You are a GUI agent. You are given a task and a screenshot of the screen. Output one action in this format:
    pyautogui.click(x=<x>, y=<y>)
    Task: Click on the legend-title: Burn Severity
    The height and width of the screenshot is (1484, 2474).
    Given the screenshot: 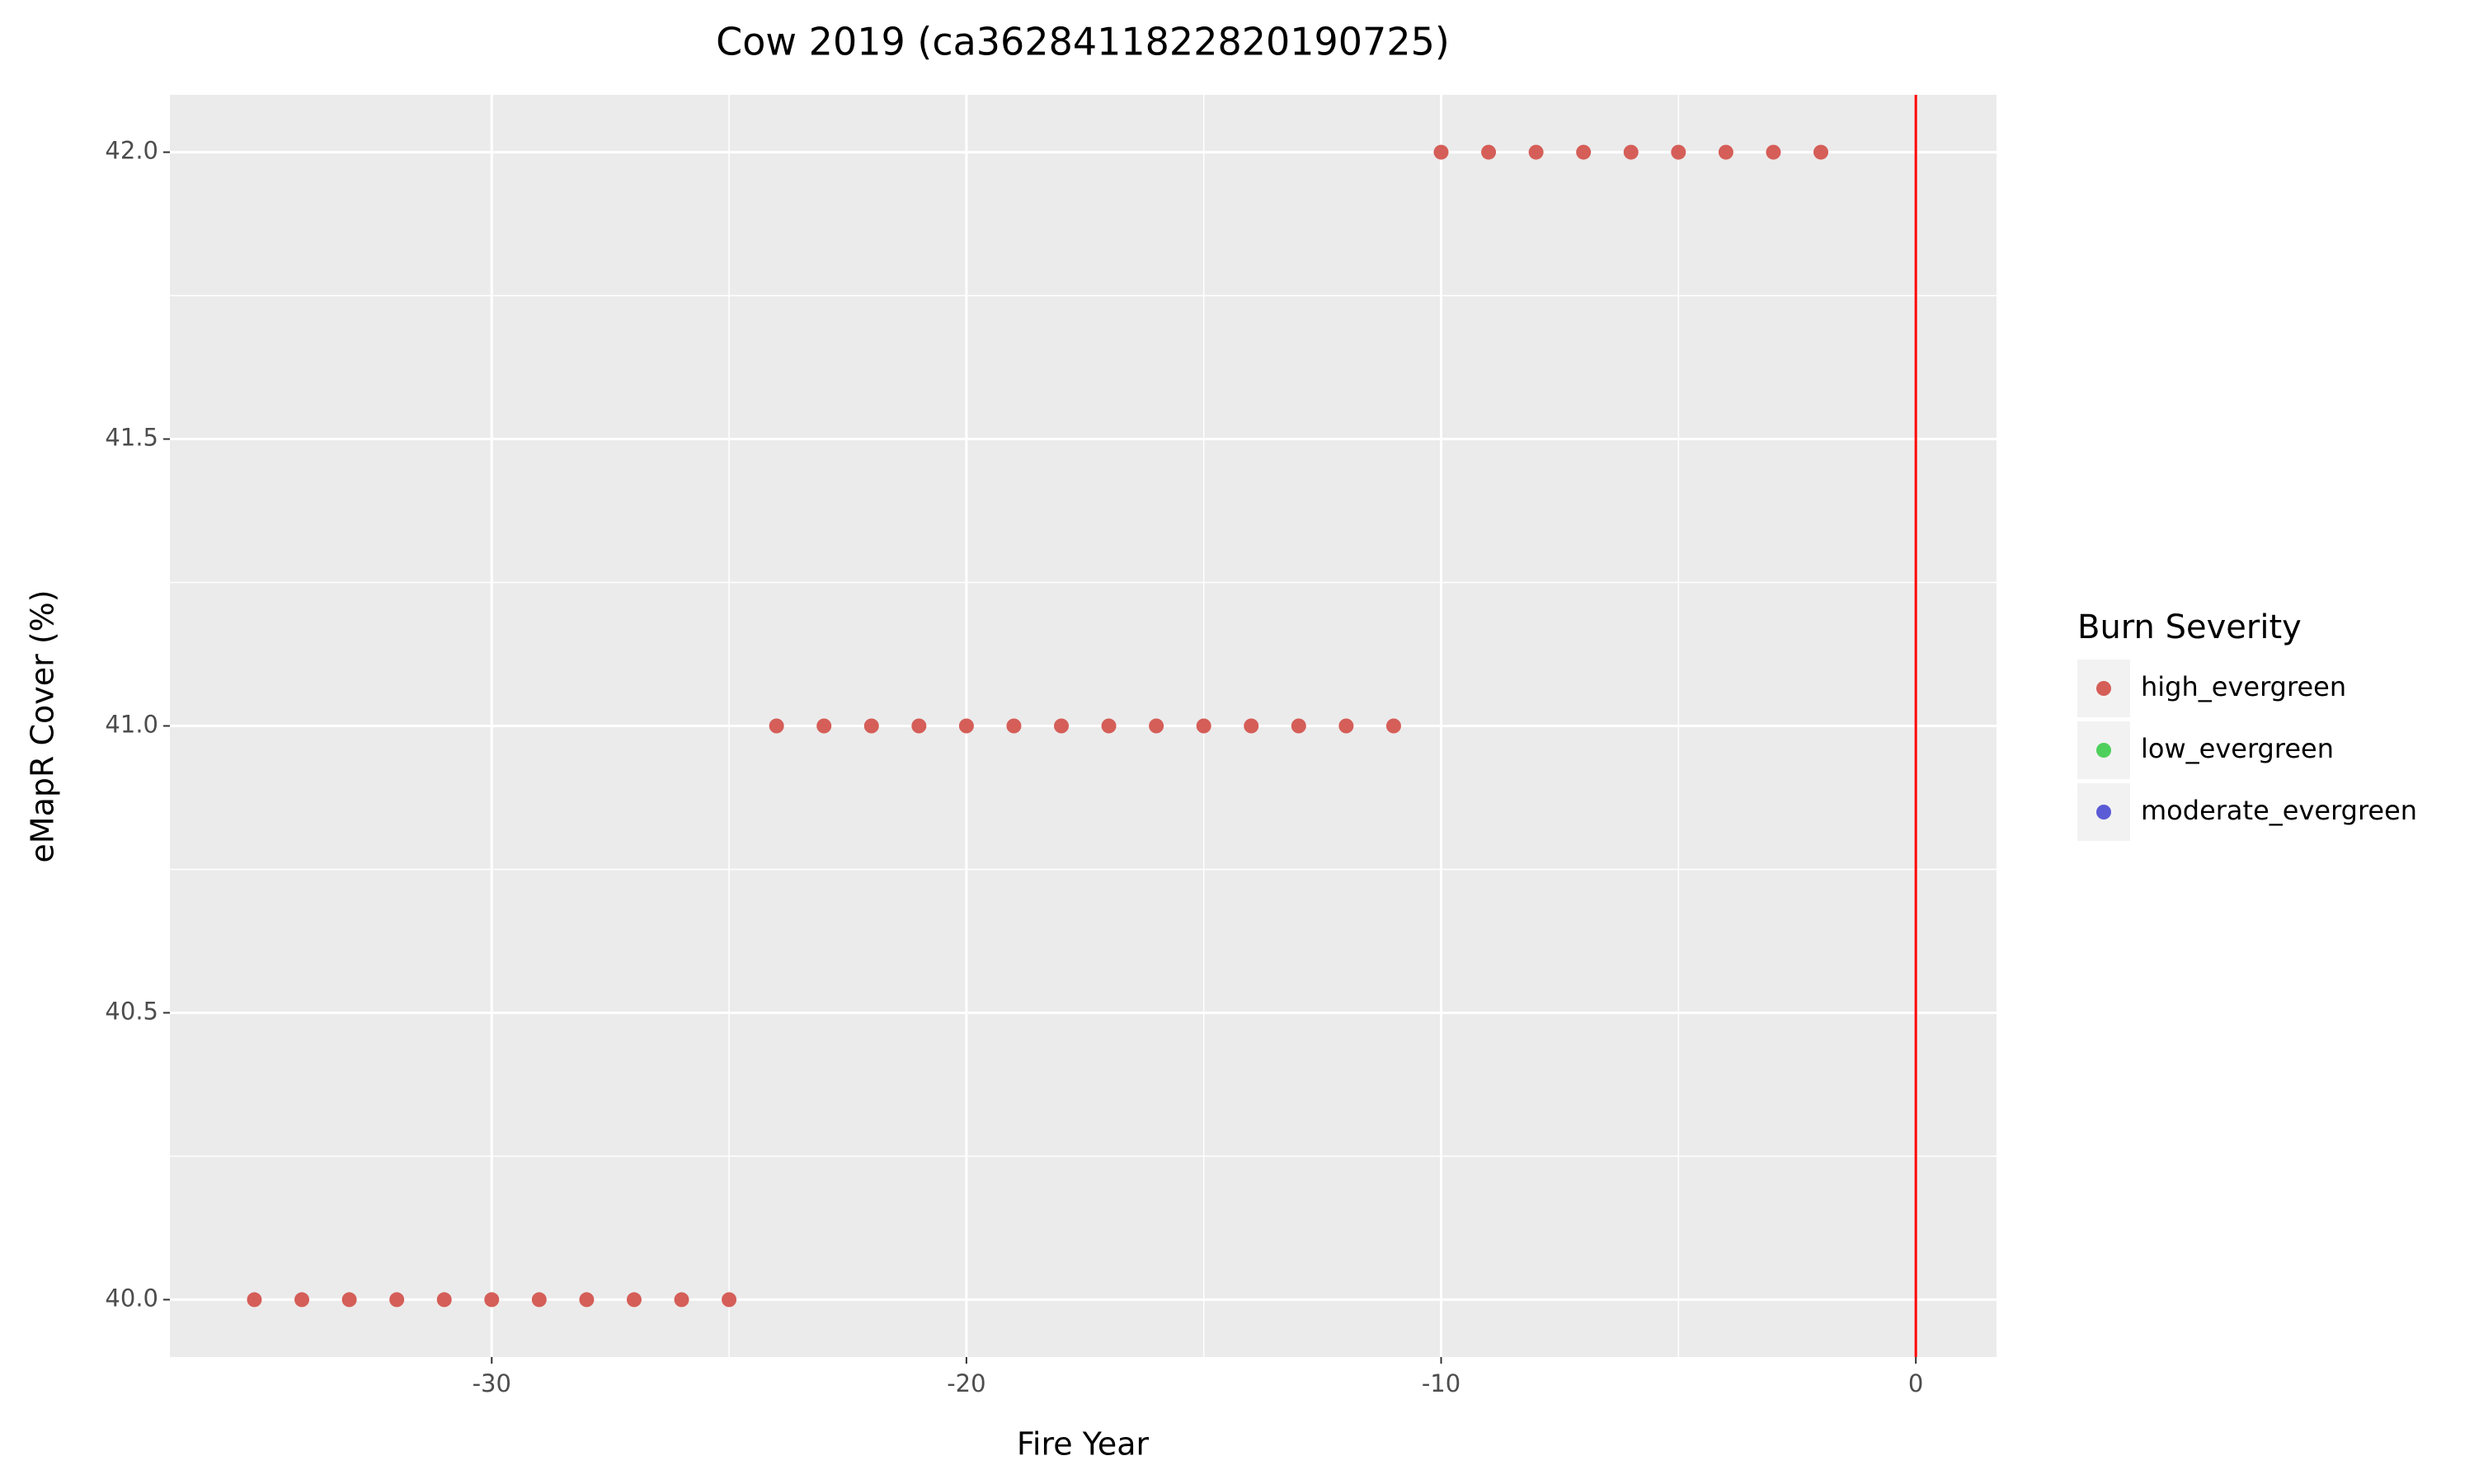 What is the action you would take?
    pyautogui.click(x=2189, y=627)
    